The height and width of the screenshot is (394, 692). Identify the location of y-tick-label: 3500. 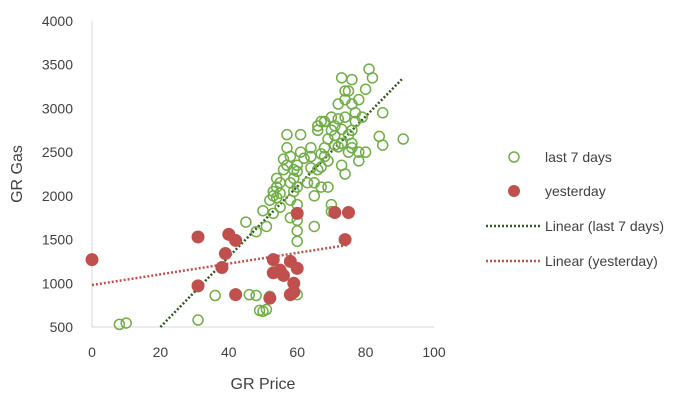
(57, 65).